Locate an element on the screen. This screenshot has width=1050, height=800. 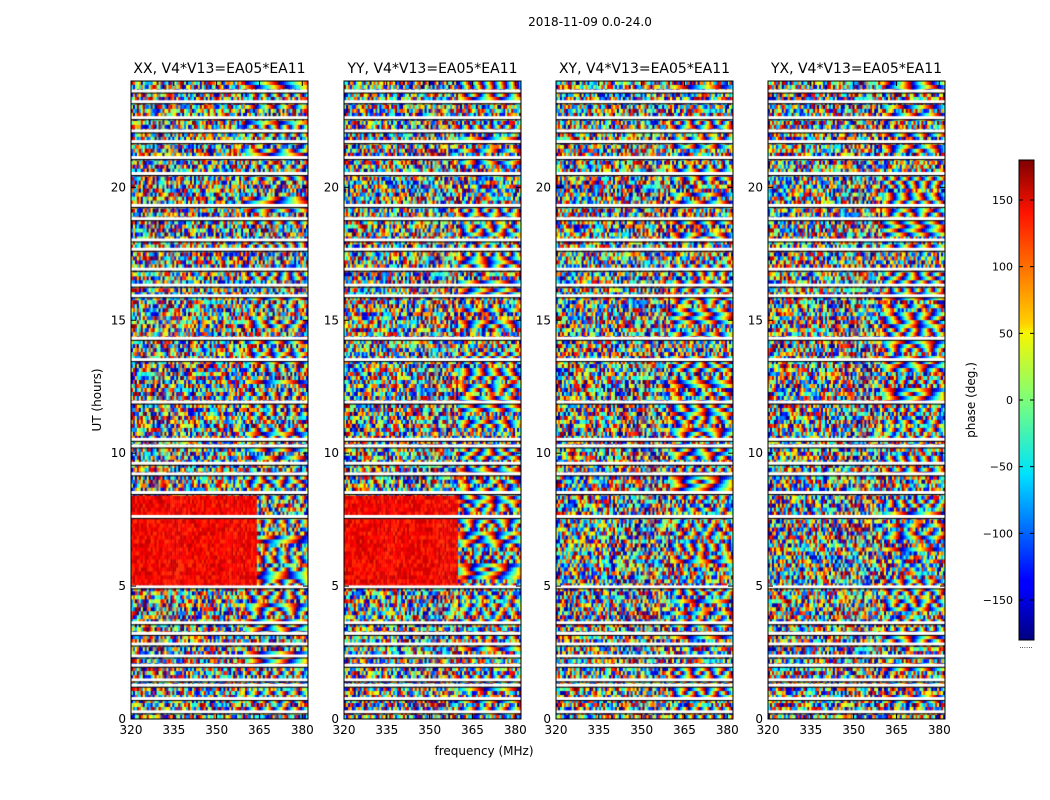
colorbar-label: phase (deg.) is located at coordinates (971, 400).